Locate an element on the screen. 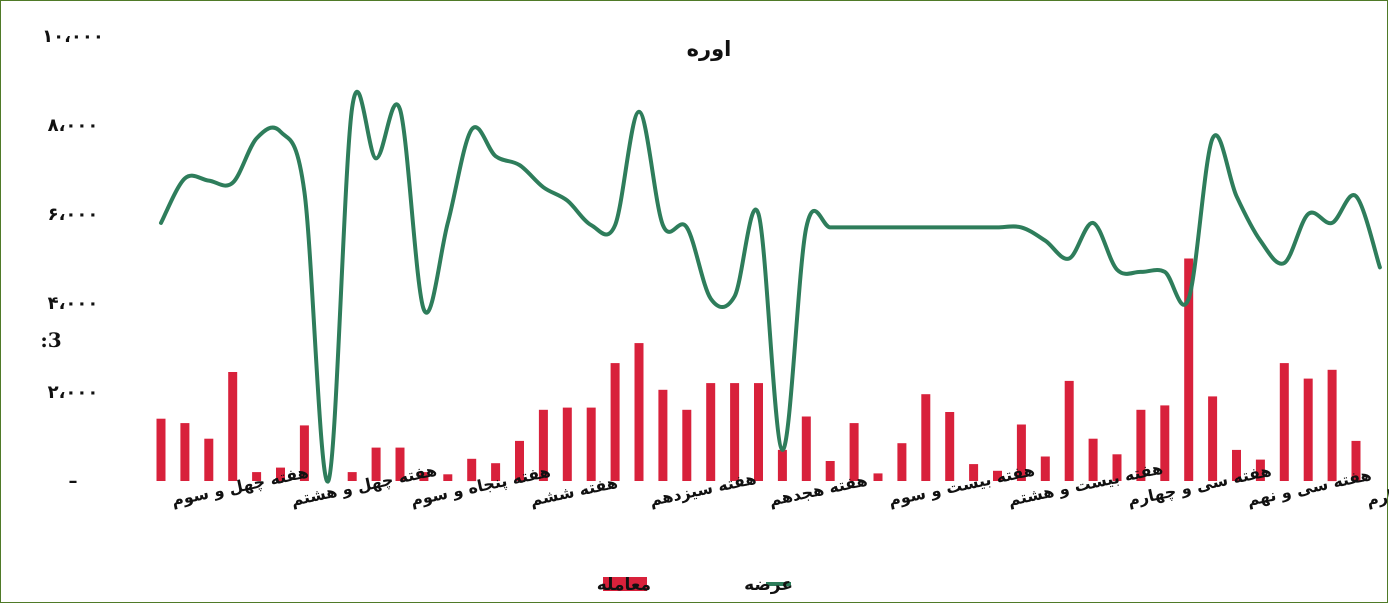  y-axis-ticks: ۱۰،۰۰۰ ۸،۰۰۰ ۶،۰۰۰ ۴،۰۰۰ ۲،۰۰۰ – is located at coordinates (73, 259).